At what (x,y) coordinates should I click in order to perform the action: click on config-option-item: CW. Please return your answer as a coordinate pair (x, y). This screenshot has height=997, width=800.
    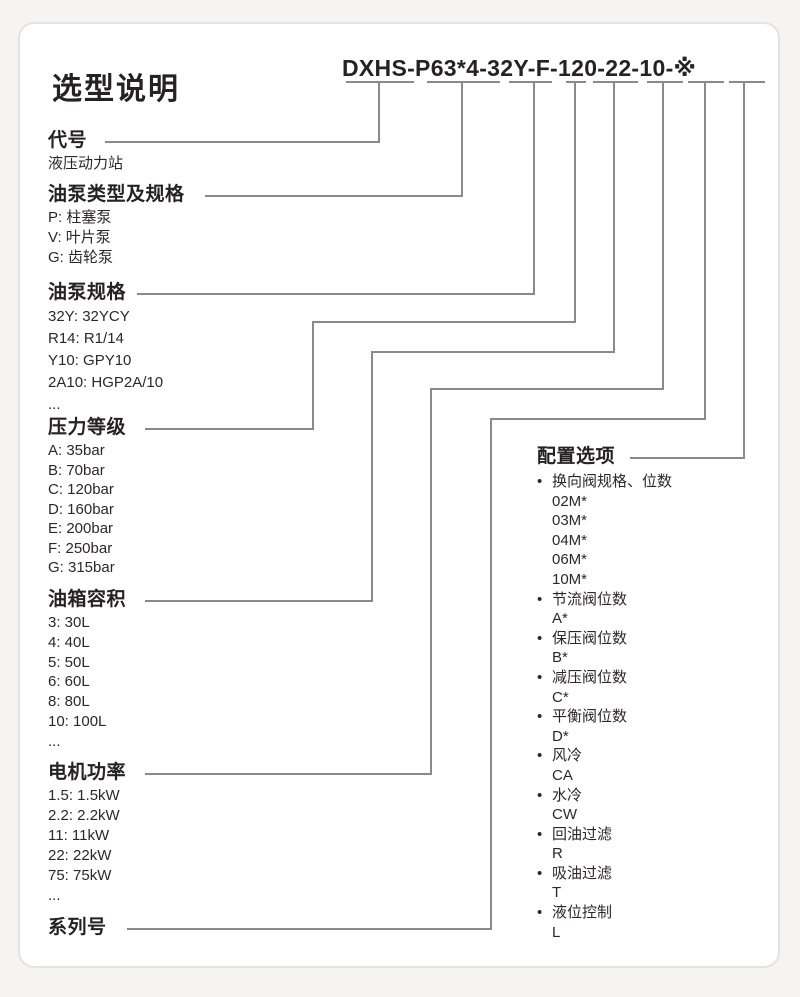
    Looking at the image, I should click on (564, 815).